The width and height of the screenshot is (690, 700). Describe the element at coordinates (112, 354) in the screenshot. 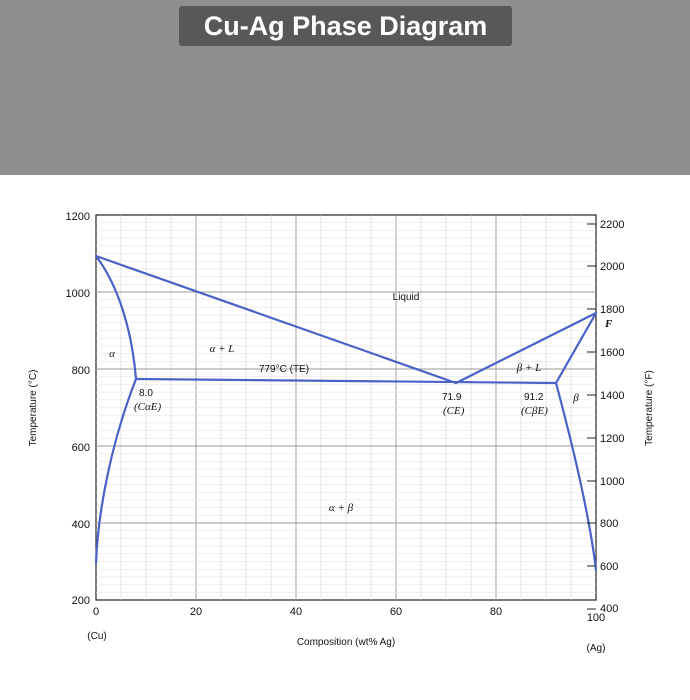

I see `region-alpha-label: α` at that location.